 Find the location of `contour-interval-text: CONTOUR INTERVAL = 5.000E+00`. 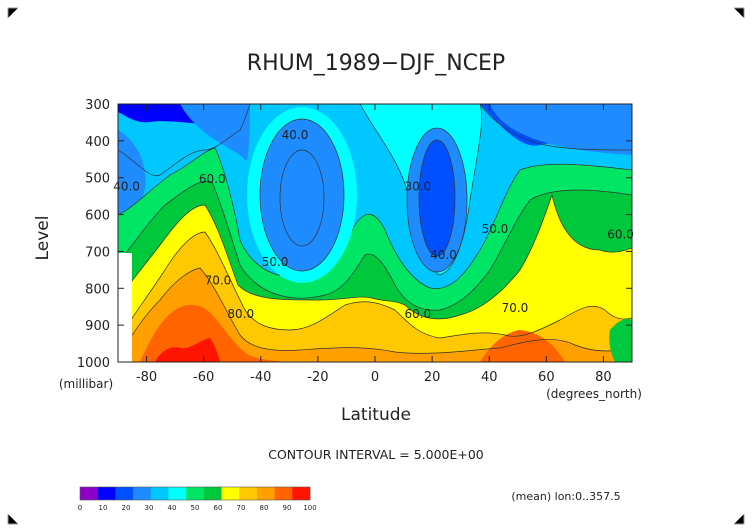

contour-interval-text: CONTOUR INTERVAL = 5.000E+00 is located at coordinates (376, 454).